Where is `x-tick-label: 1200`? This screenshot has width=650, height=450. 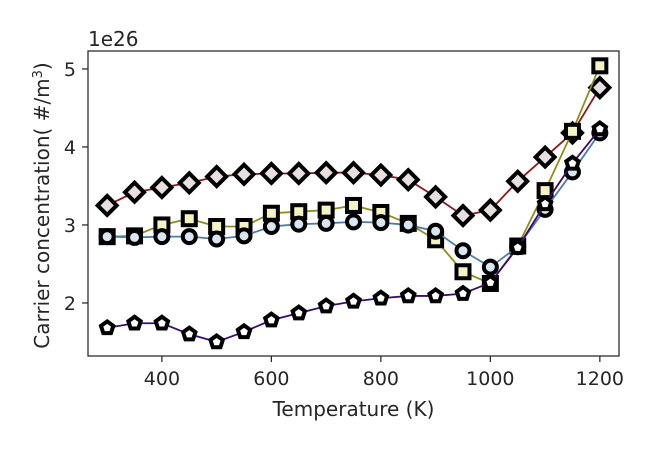 x-tick-label: 1200 is located at coordinates (600, 379).